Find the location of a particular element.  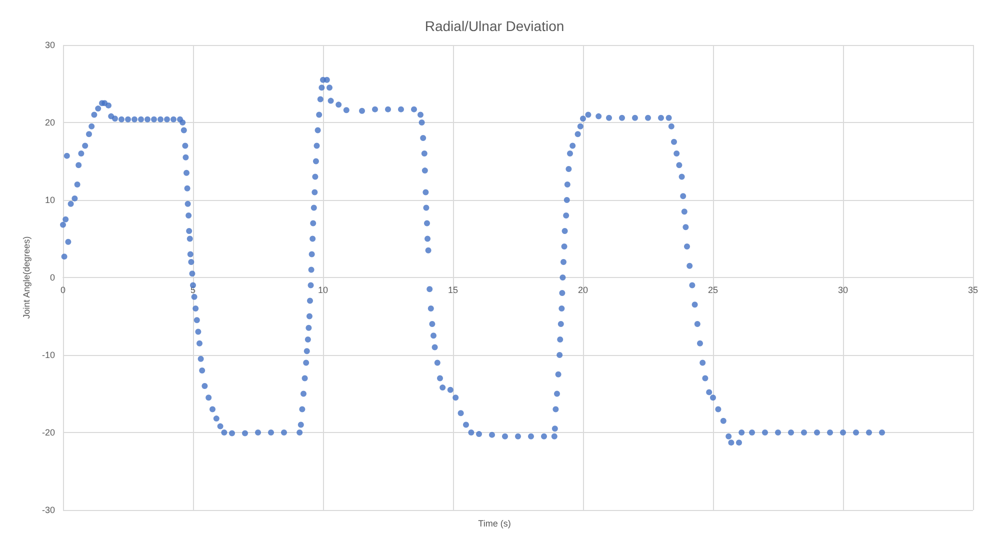

y-tick-label: -10 is located at coordinates (48, 355).